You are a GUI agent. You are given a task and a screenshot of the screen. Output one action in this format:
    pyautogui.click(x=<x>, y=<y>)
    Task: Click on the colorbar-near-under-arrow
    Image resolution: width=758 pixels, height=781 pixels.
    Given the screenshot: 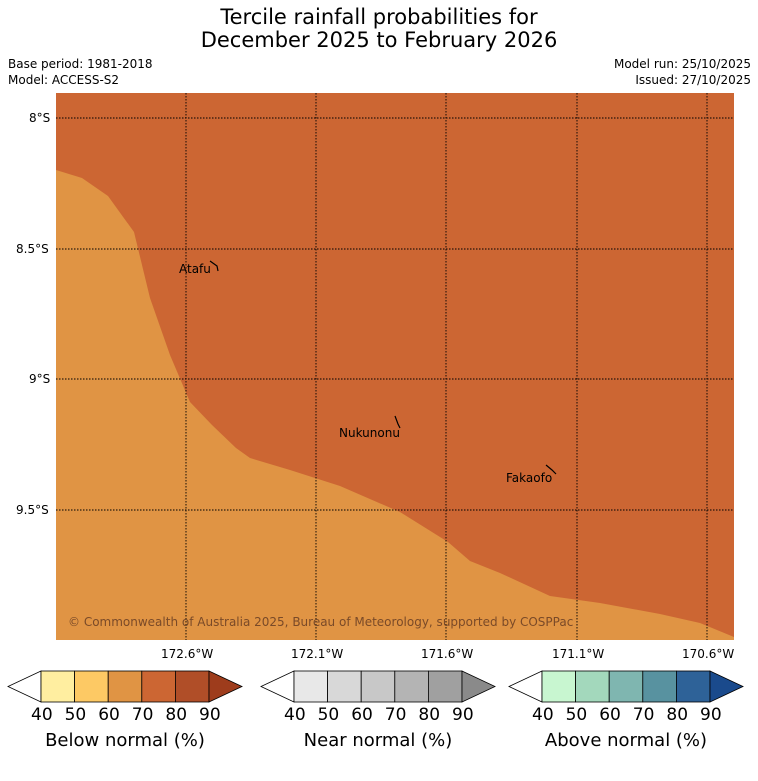 What is the action you would take?
    pyautogui.click(x=277, y=686)
    